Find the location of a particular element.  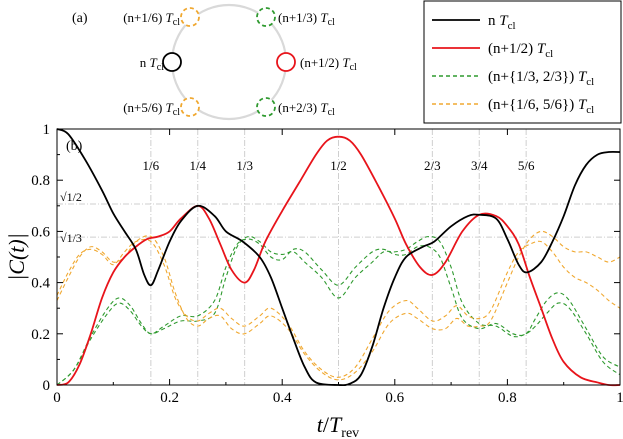

marker-n16-circle is located at coordinates (190, 17).